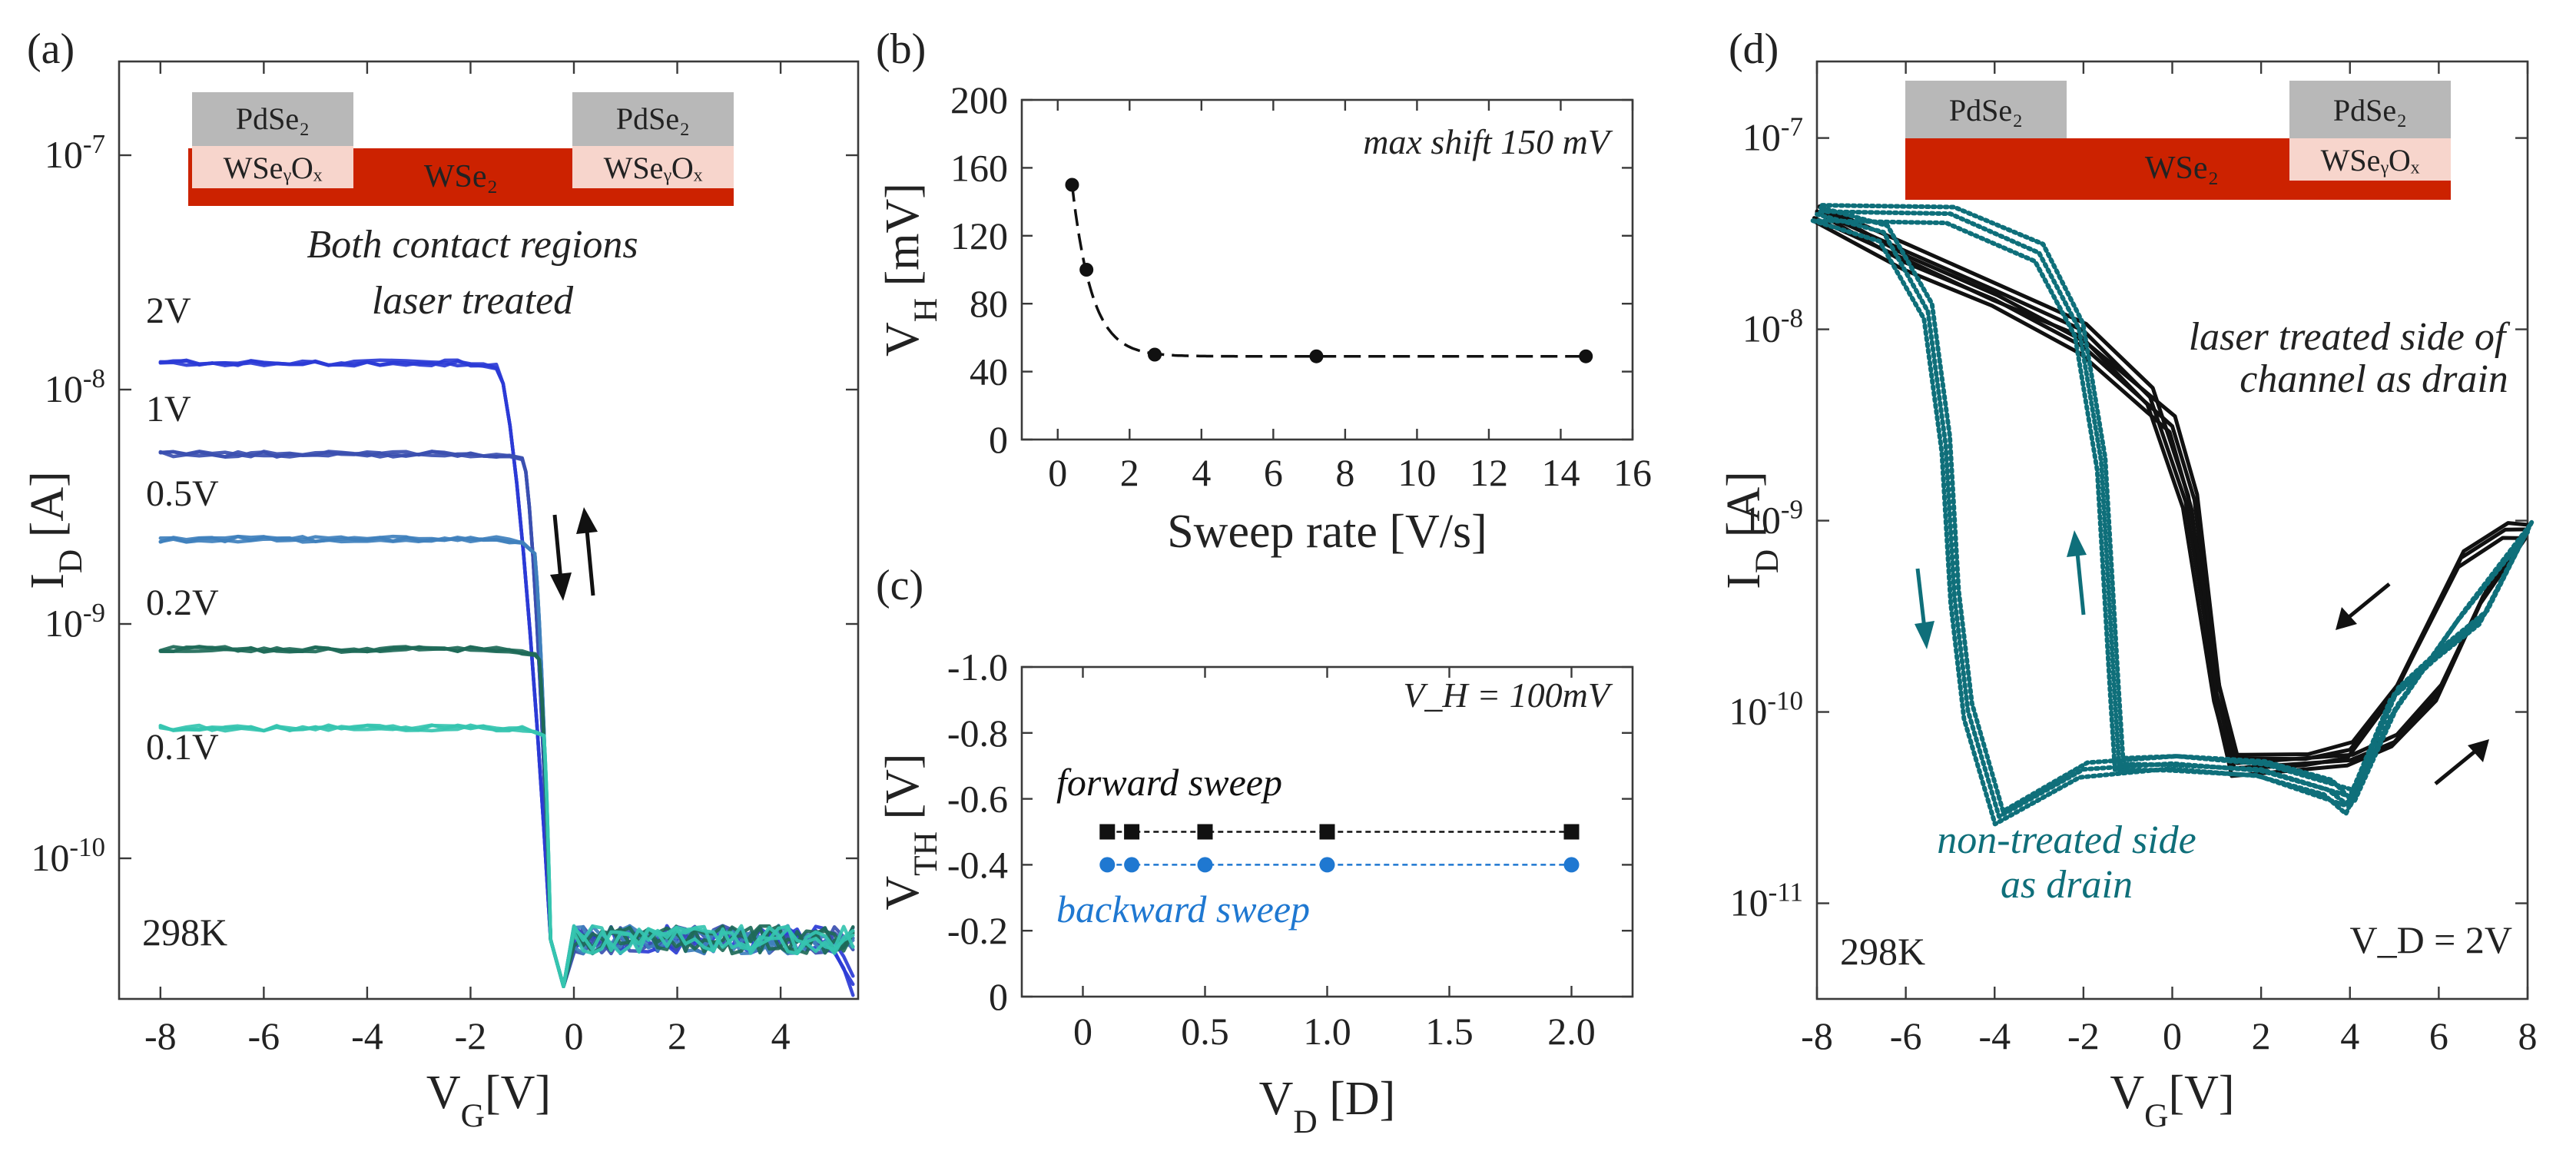 The height and width of the screenshot is (1158, 2576). I want to click on panel-d-device-schematic: PdSe₂ WSe₂ PdSe₂ WSeᵧOₓ, so click(2178, 140).